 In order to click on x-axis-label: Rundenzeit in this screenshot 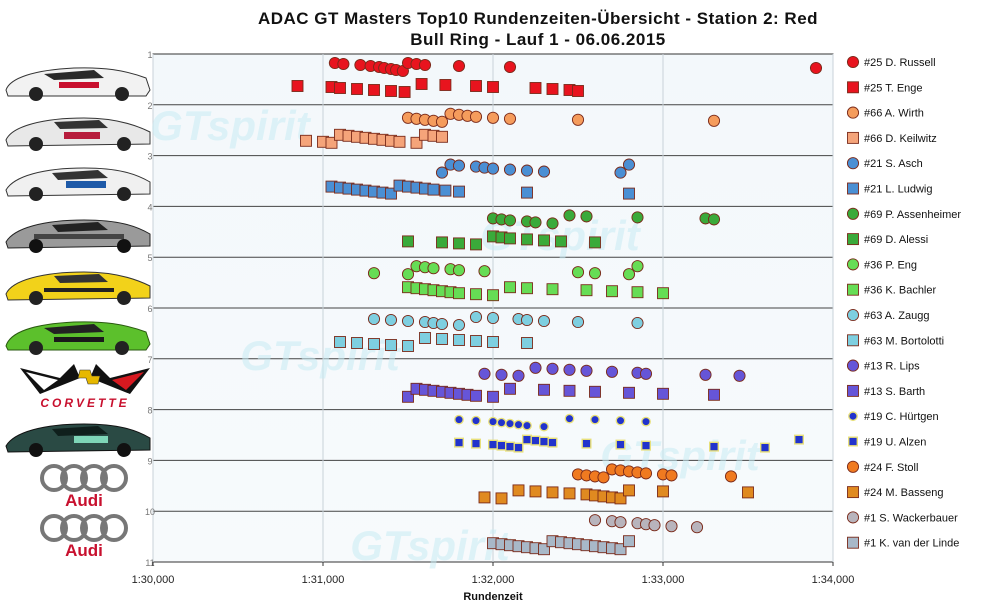, I will do `click(493, 597)`.